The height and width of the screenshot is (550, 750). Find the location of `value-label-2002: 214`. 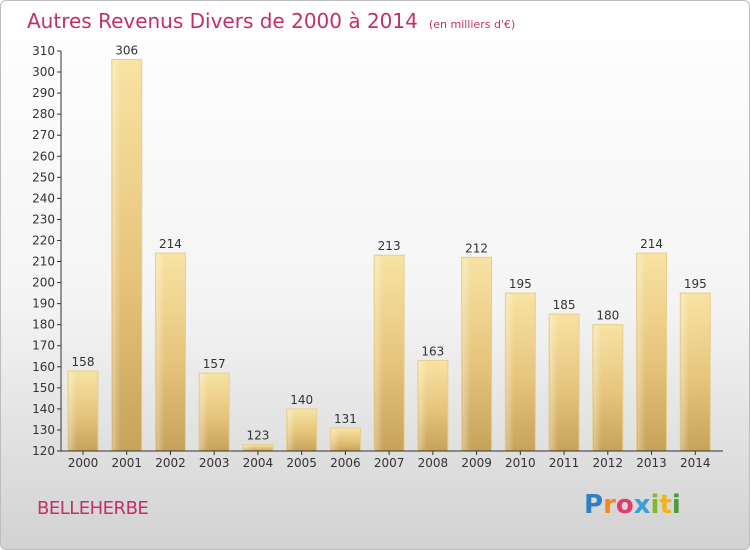

value-label-2002: 214 is located at coordinates (170, 244).